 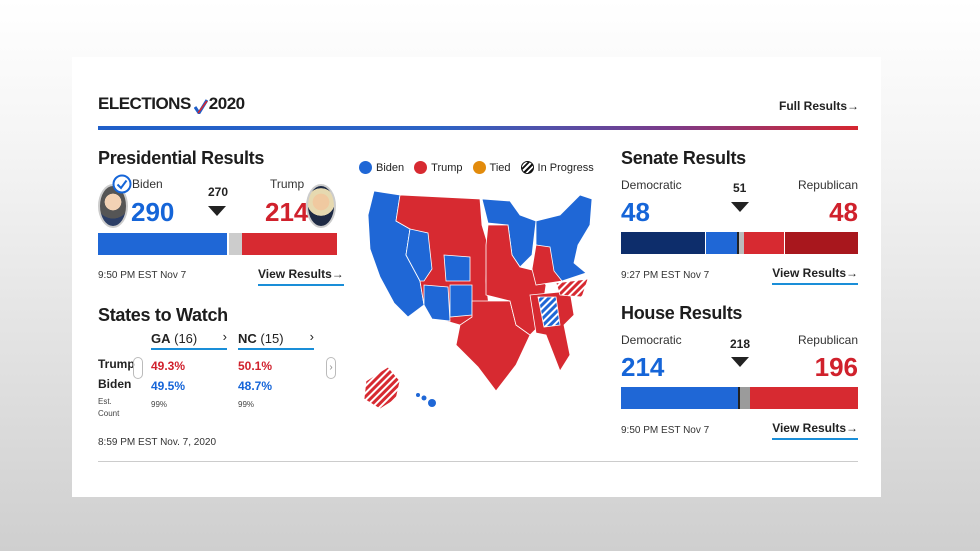 What do you see at coordinates (289, 244) in the screenshot?
I see `presidential-bar-trump` at bounding box center [289, 244].